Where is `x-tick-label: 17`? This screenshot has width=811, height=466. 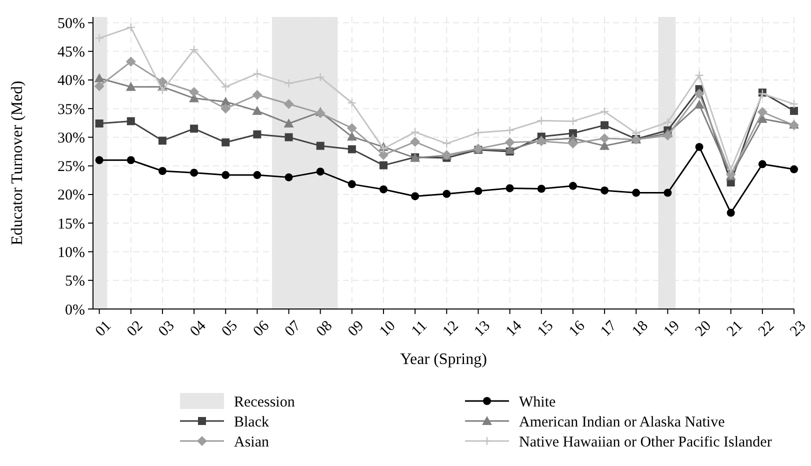 x-tick-label: 17 is located at coordinates (609, 329).